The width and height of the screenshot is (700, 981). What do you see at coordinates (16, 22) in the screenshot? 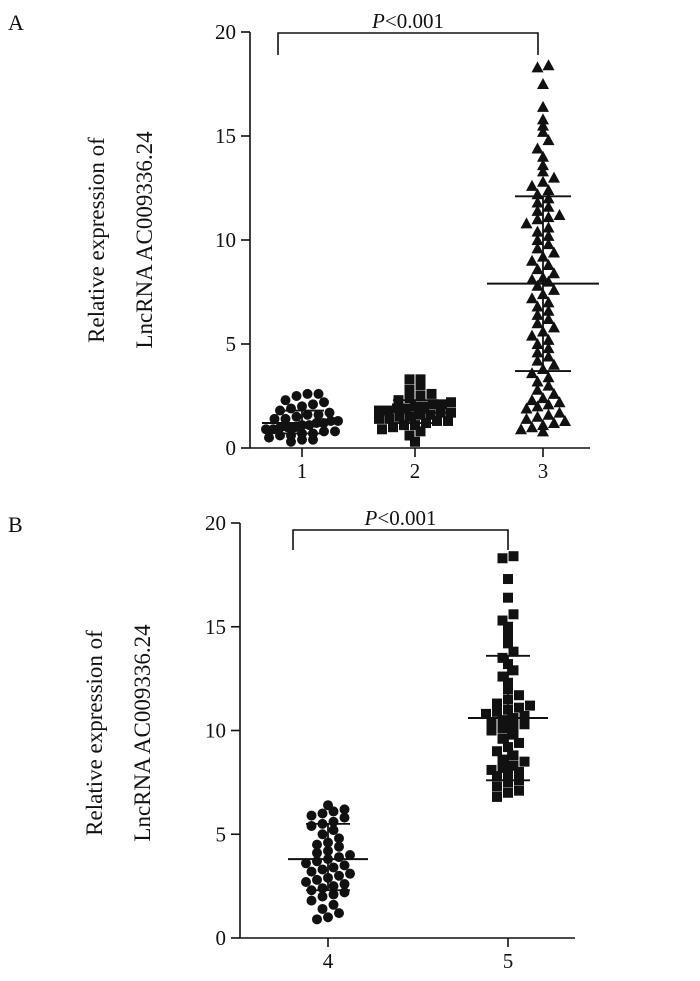
I see `panel-label: A` at bounding box center [16, 22].